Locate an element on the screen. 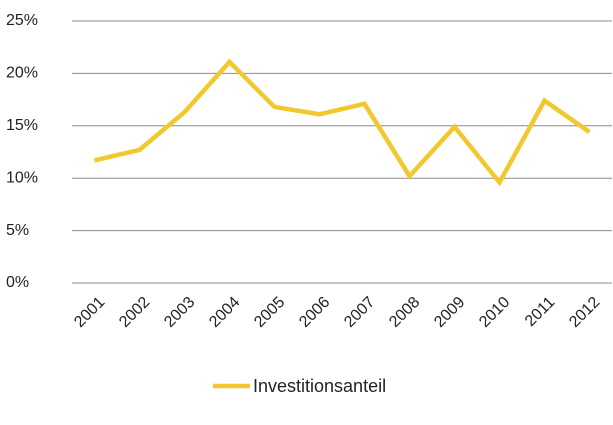 Image resolution: width=613 pixels, height=425 pixels. y-tick-label: 15% is located at coordinates (22, 125).